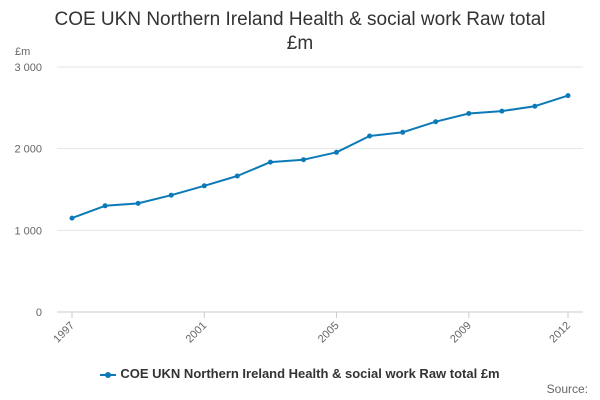  Describe the element at coordinates (312, 333) in the screenshot. I see `x-axis-tick-labels: 1997 2001 2005 2009 2012` at that location.